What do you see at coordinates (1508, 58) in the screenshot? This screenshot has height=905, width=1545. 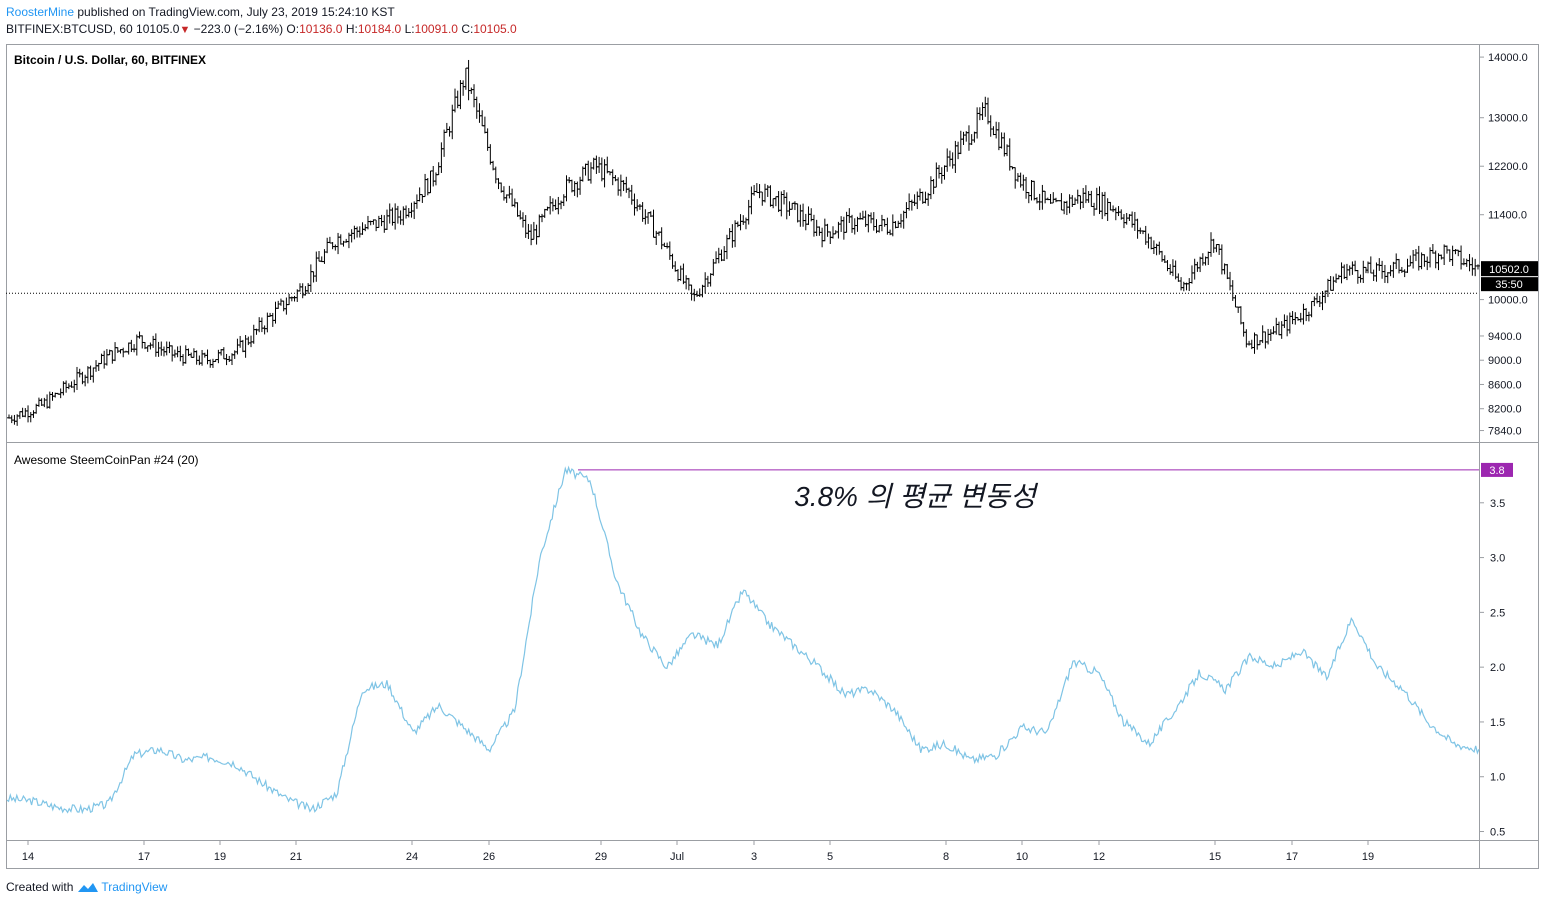 I see `price-tick-label: 14000.0` at bounding box center [1508, 58].